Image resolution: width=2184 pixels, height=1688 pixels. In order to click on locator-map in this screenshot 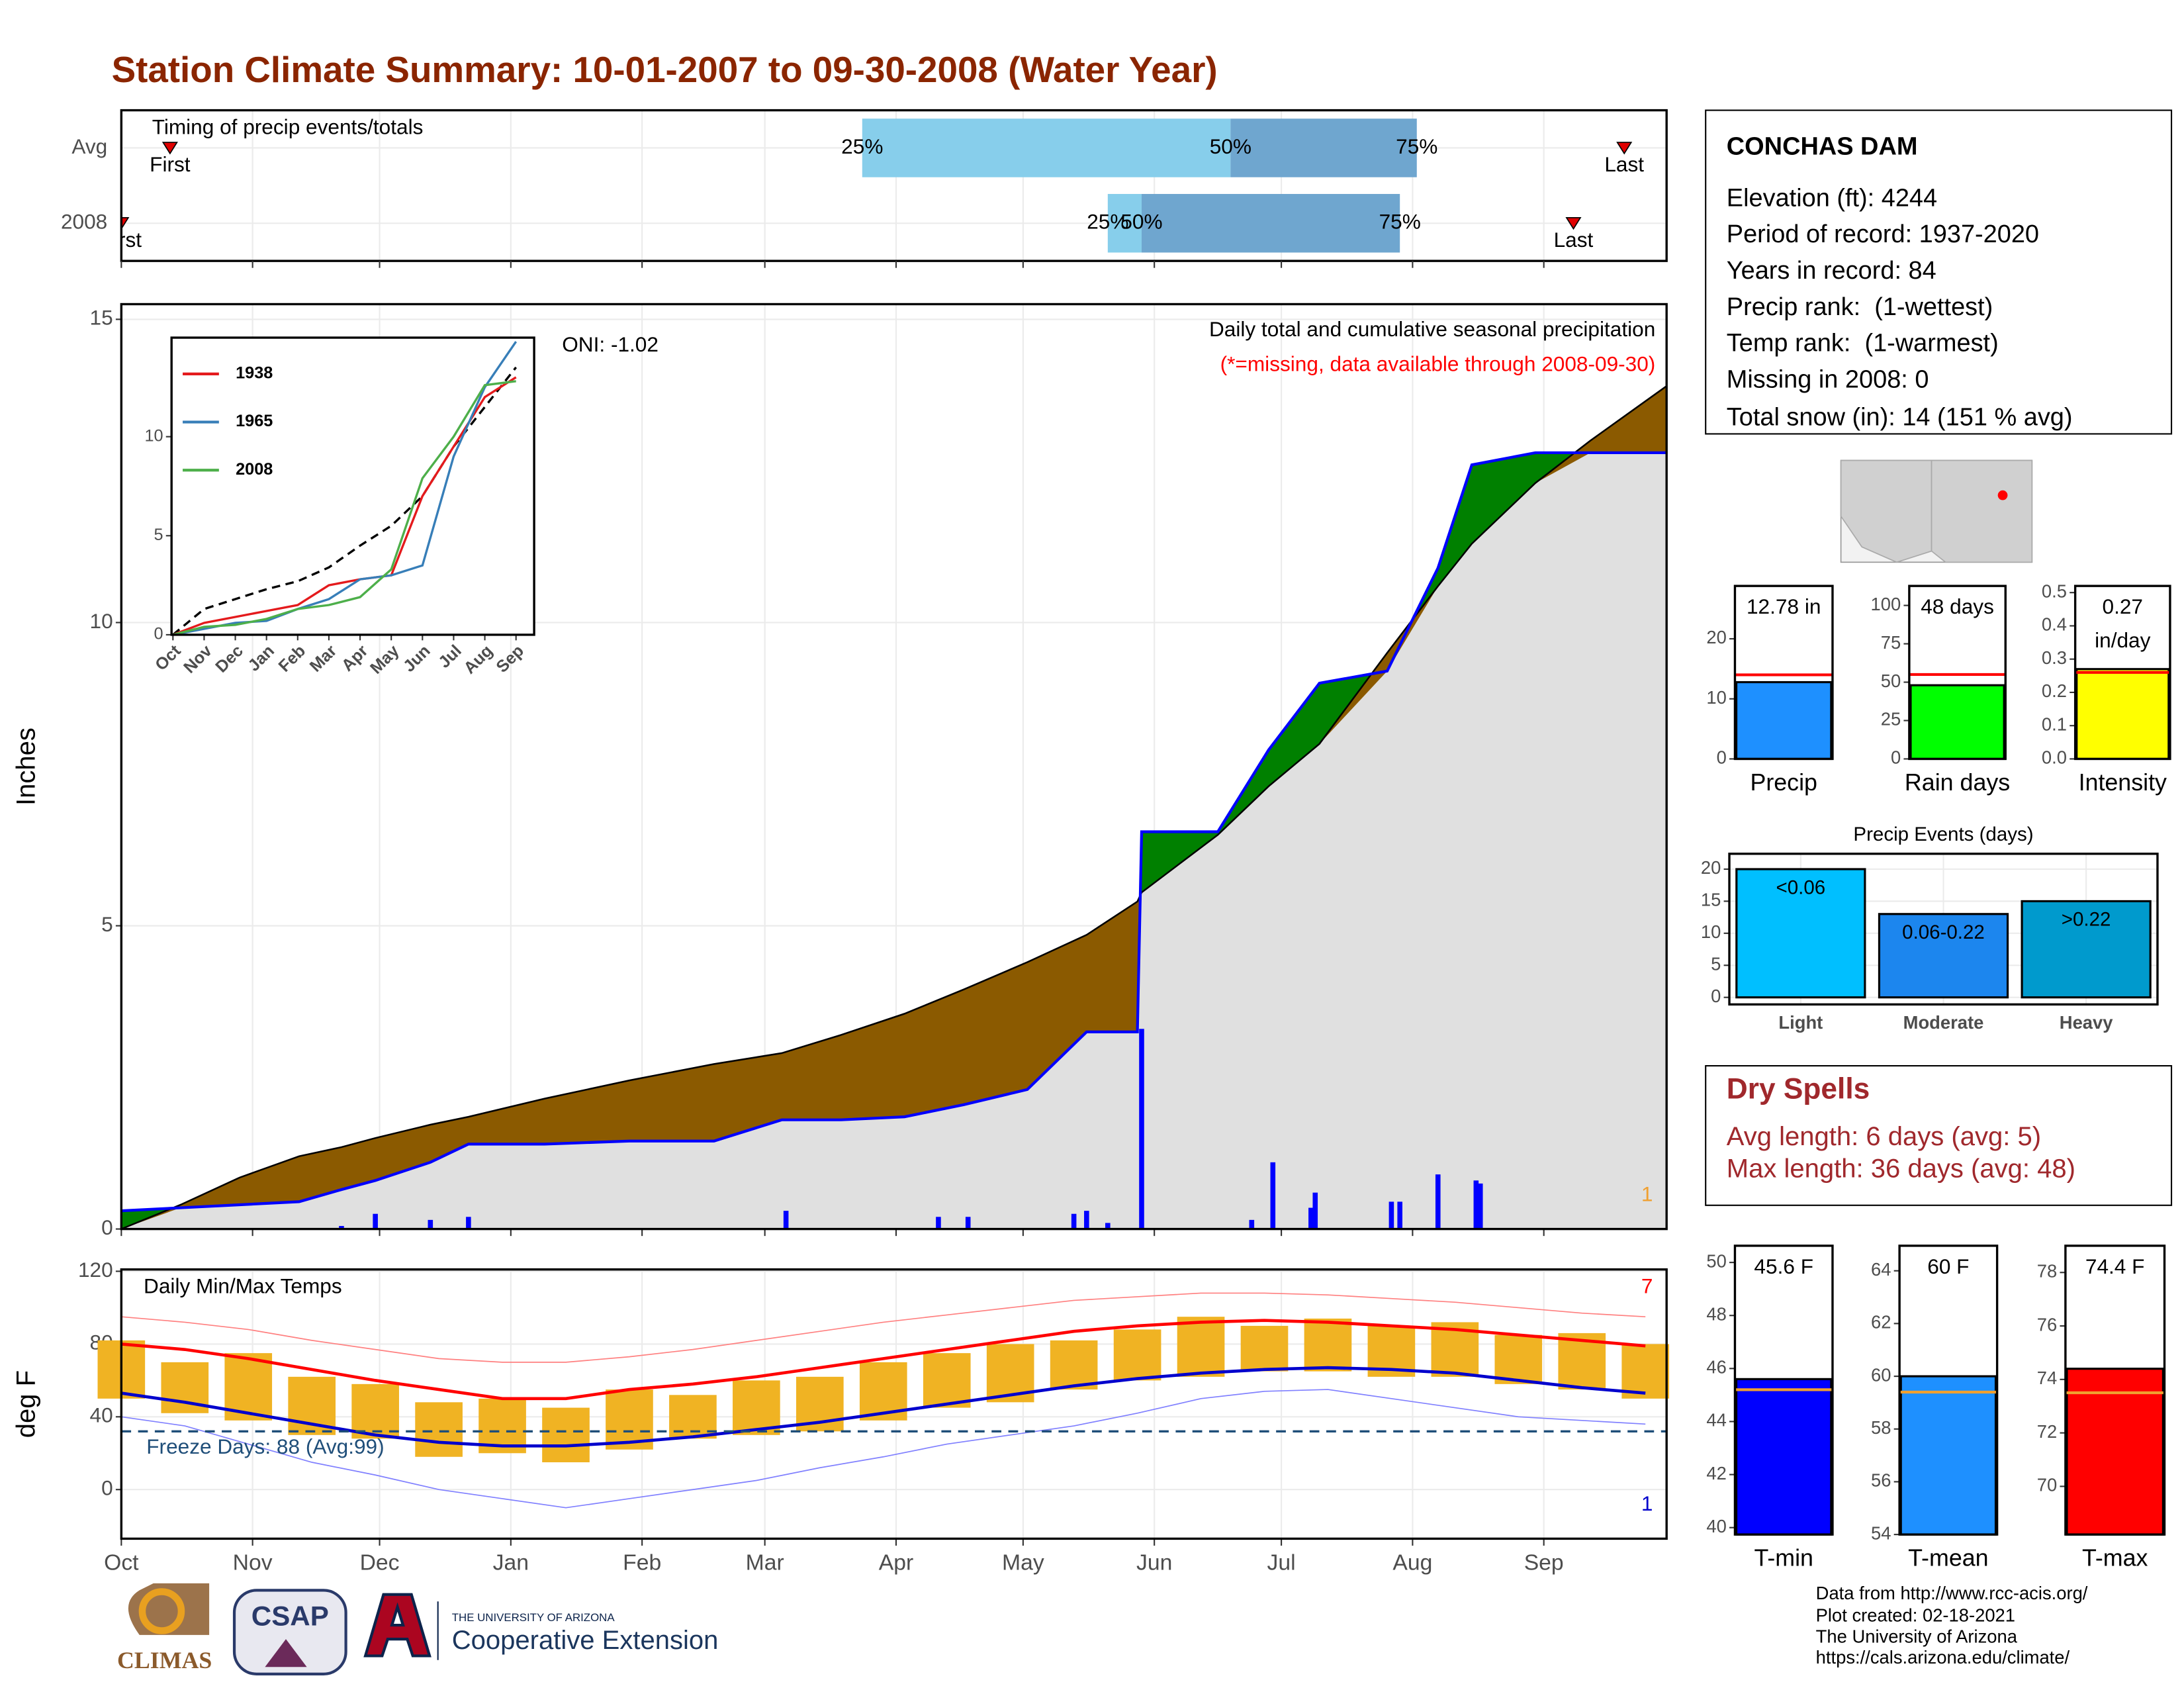, I will do `click(1937, 511)`.